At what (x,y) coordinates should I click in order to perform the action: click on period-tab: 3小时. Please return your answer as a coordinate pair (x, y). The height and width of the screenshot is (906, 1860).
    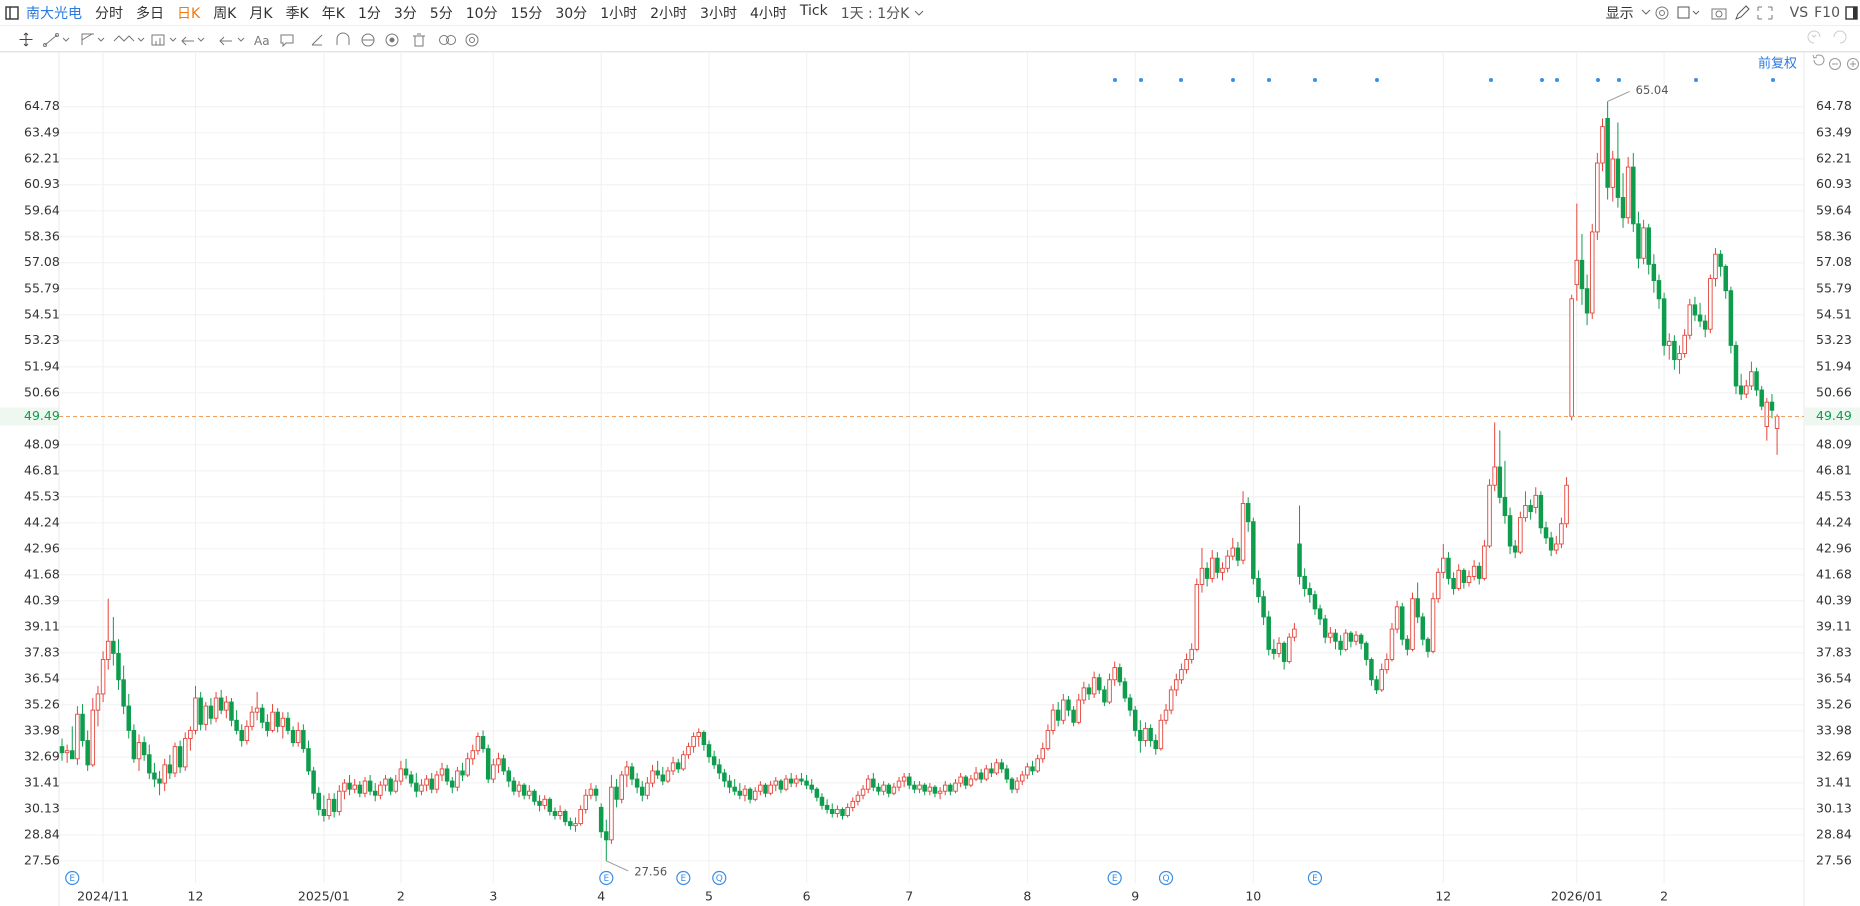
    Looking at the image, I should click on (718, 13).